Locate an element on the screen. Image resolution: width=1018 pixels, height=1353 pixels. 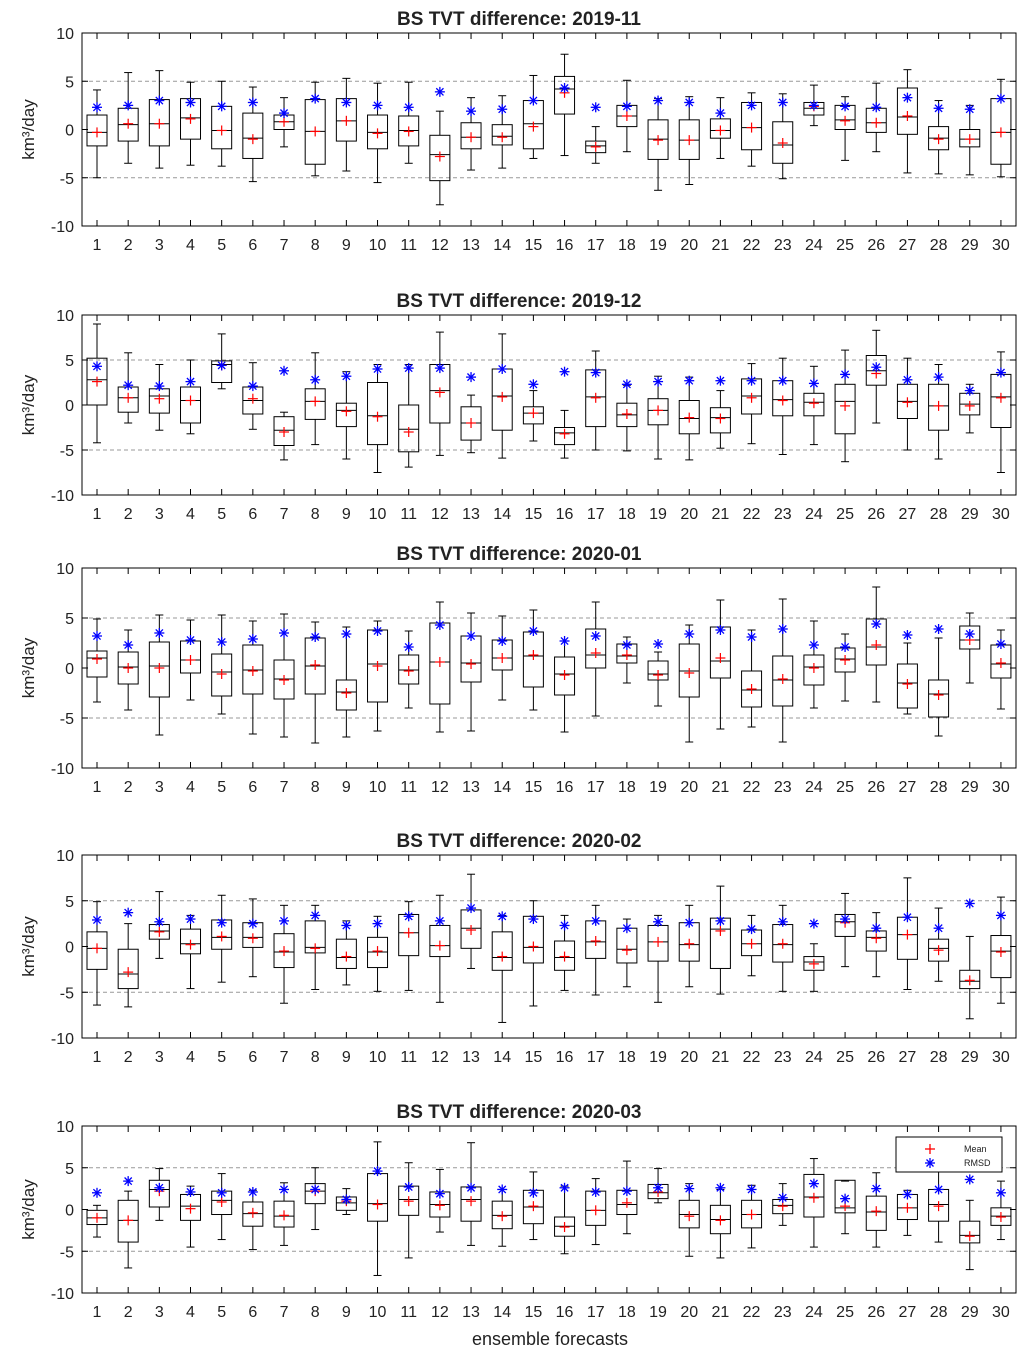
x-tick-label: 25 is located at coordinates (845, 245).